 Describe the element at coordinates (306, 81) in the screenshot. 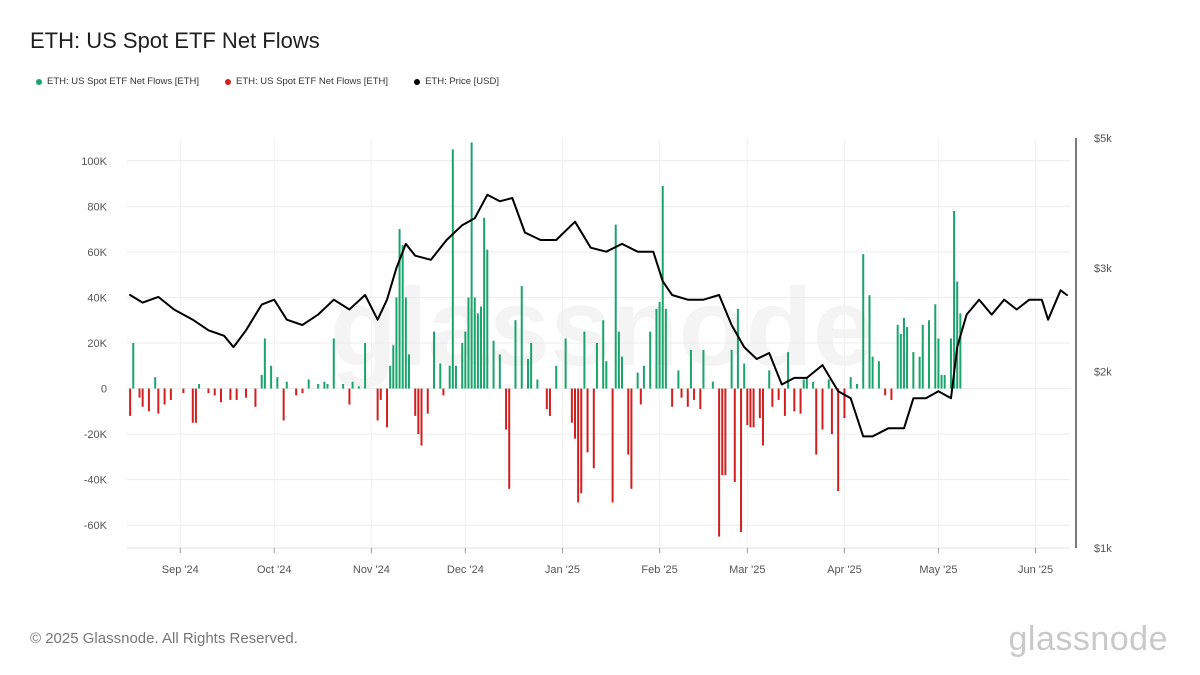

I see `legend-item-flows-negative: ETH: US Spot ETF Net Flows [ETH]` at that location.